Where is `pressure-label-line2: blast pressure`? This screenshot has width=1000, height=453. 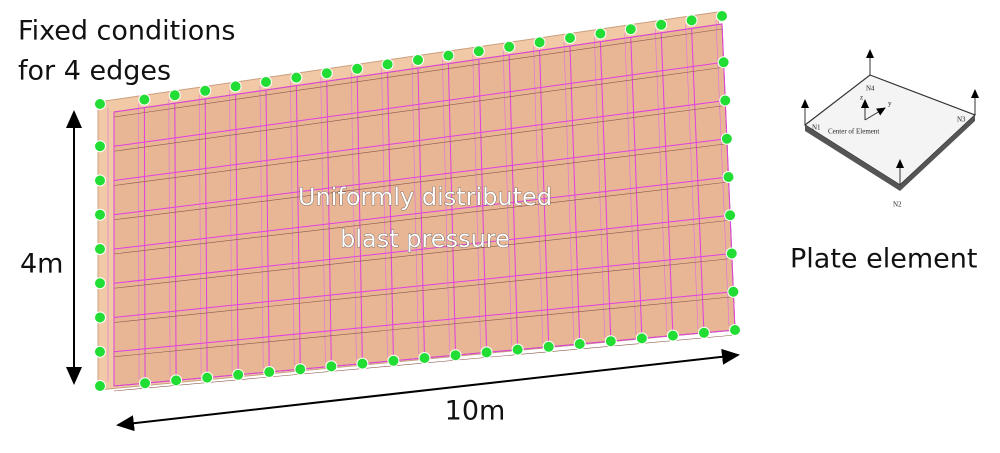
pressure-label-line2: blast pressure is located at coordinates (425, 239).